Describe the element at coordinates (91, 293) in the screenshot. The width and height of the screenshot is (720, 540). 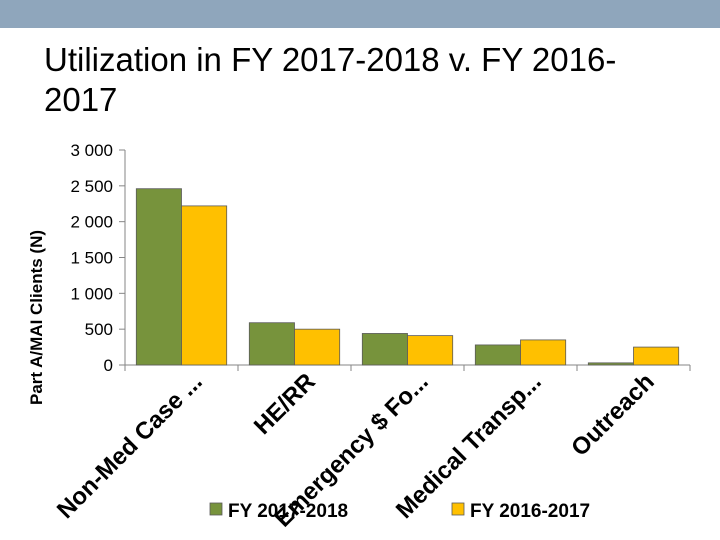
I see `y-tick-label: 1 000` at that location.